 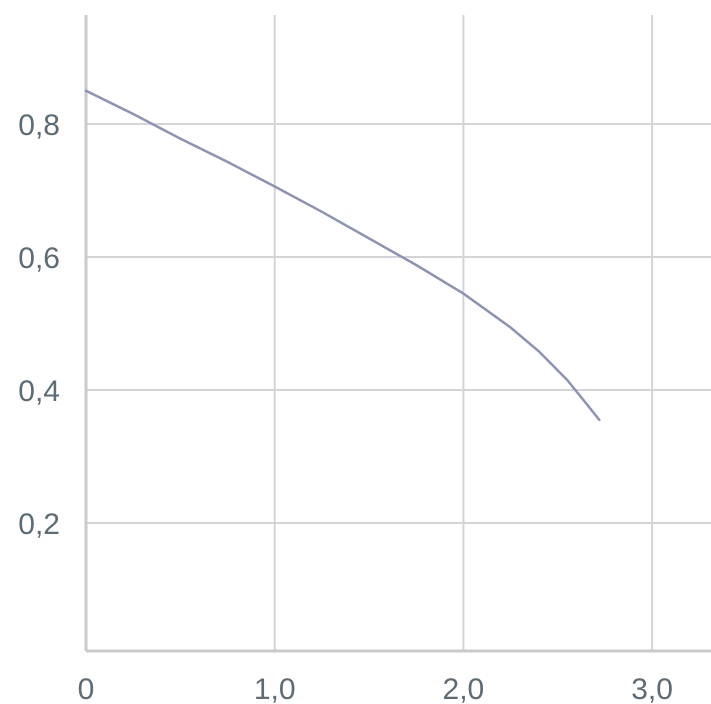 What do you see at coordinates (39, 524) in the screenshot?
I see `y-tick-label-0: 0,2` at bounding box center [39, 524].